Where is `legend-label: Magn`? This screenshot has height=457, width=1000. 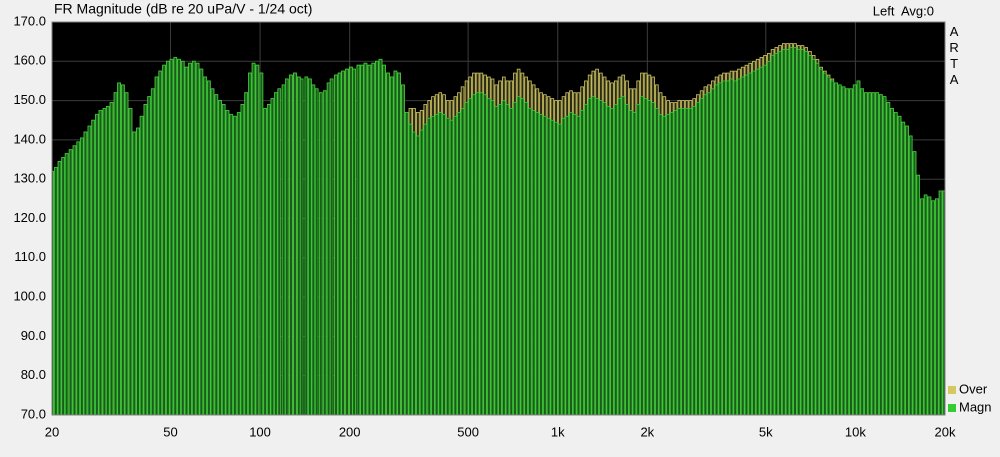
legend-label: Magn is located at coordinates (975, 406).